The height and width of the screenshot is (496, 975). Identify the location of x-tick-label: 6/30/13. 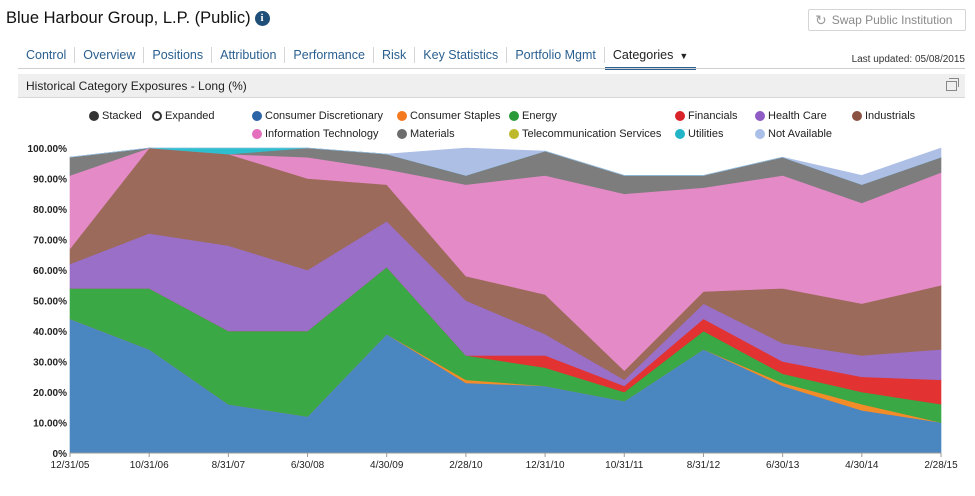
(783, 465).